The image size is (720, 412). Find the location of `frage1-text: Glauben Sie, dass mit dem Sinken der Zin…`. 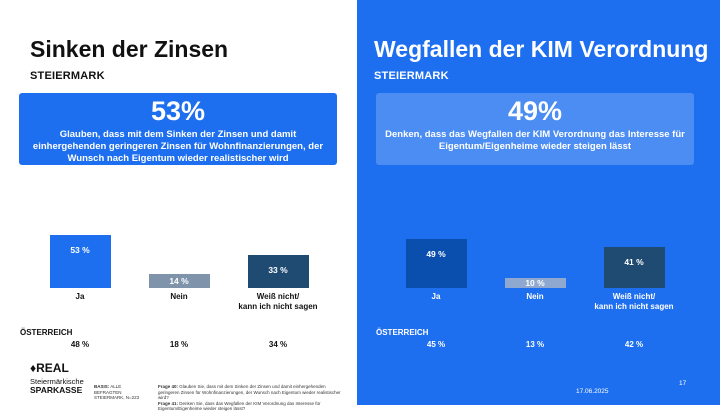

frage1-text: Glauben Sie, dass mit dem Sinken der Zin… is located at coordinates (249, 392).